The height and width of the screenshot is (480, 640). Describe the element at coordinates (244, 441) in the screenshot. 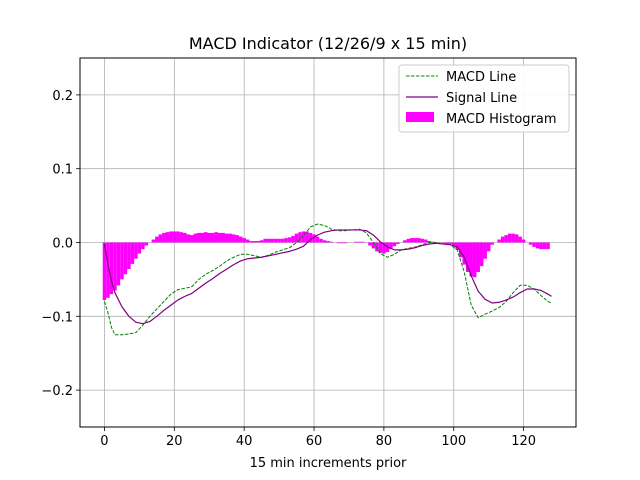

I see `x-tick-label: 40` at that location.